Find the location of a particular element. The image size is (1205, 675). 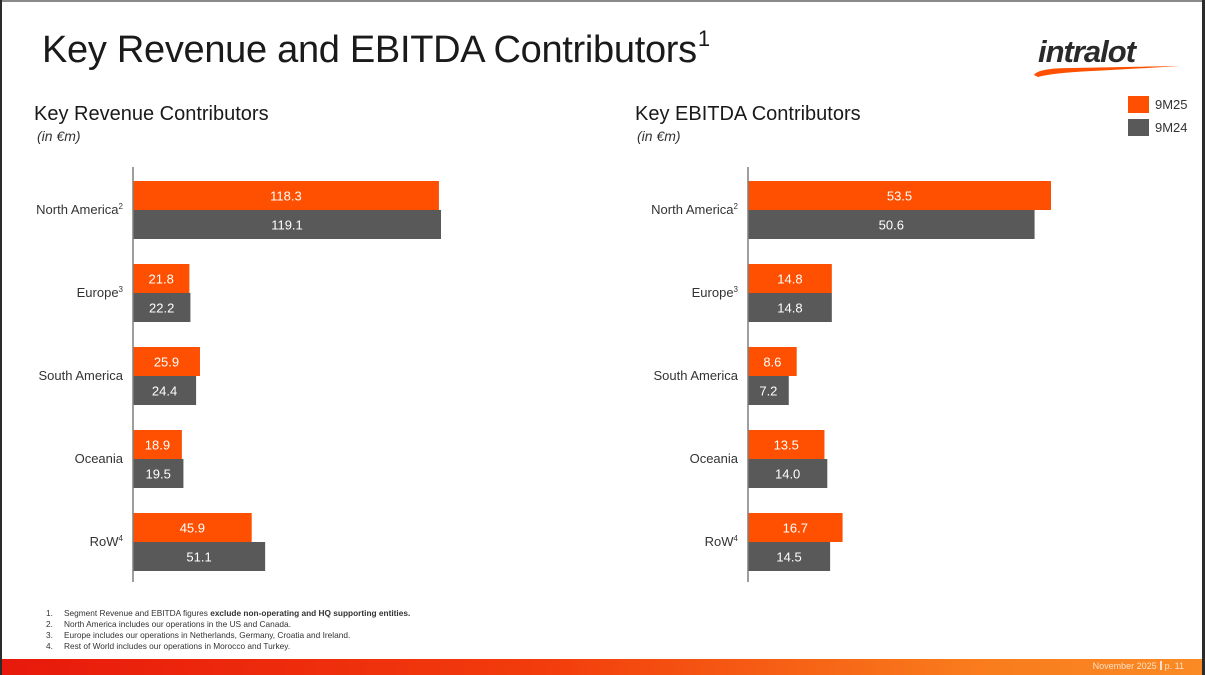

category-label-text: Europe is located at coordinates (713, 292).